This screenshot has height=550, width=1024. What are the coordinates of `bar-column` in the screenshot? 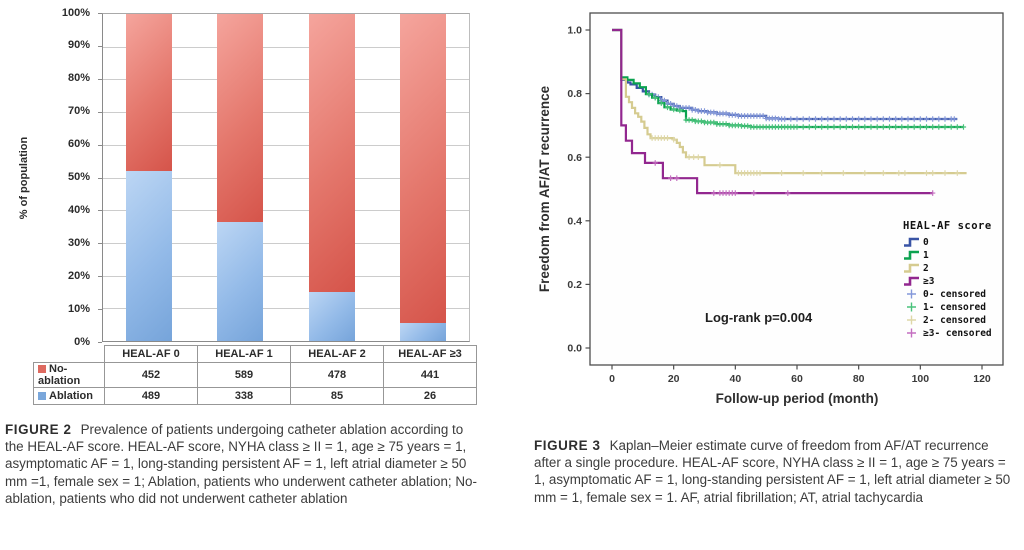 It's located at (149, 177).